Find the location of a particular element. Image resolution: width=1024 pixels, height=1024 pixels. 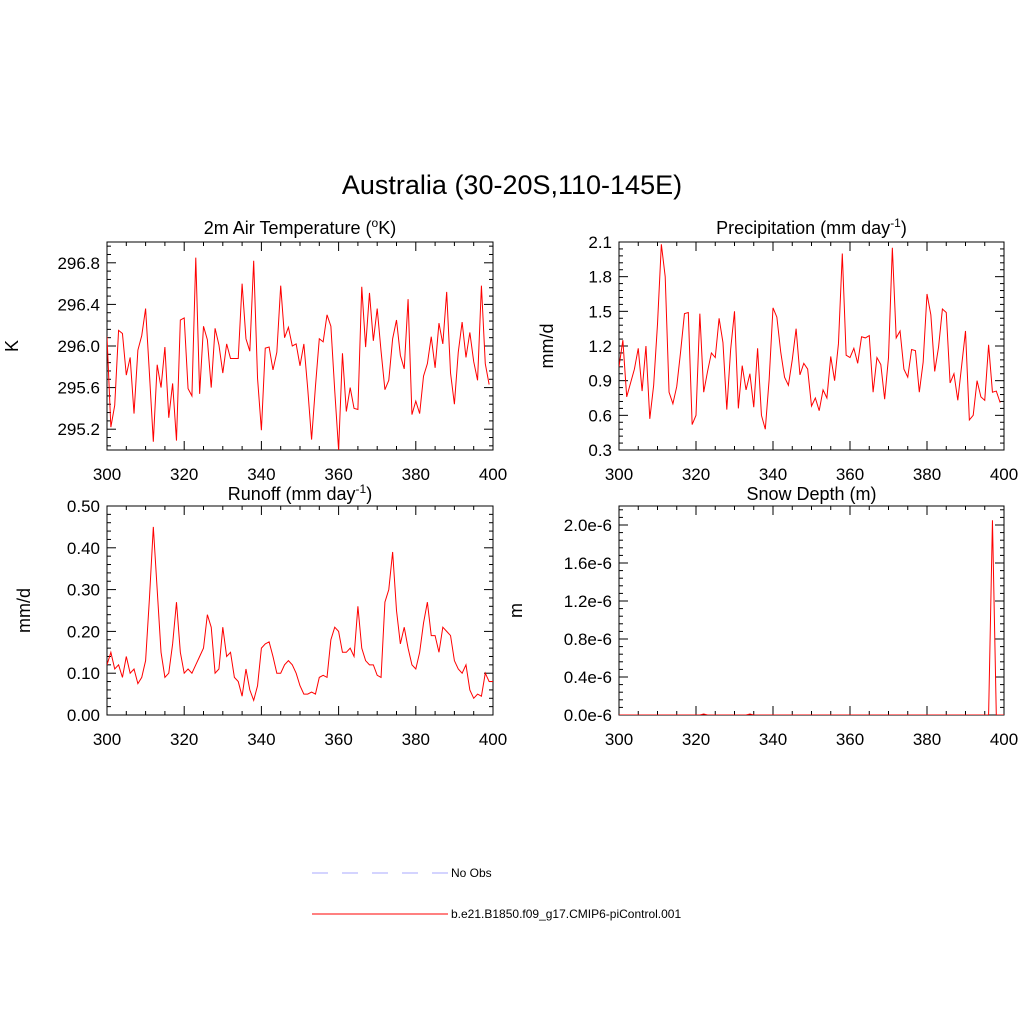

y-tick-label: 1.2e-6 is located at coordinates (588, 601).